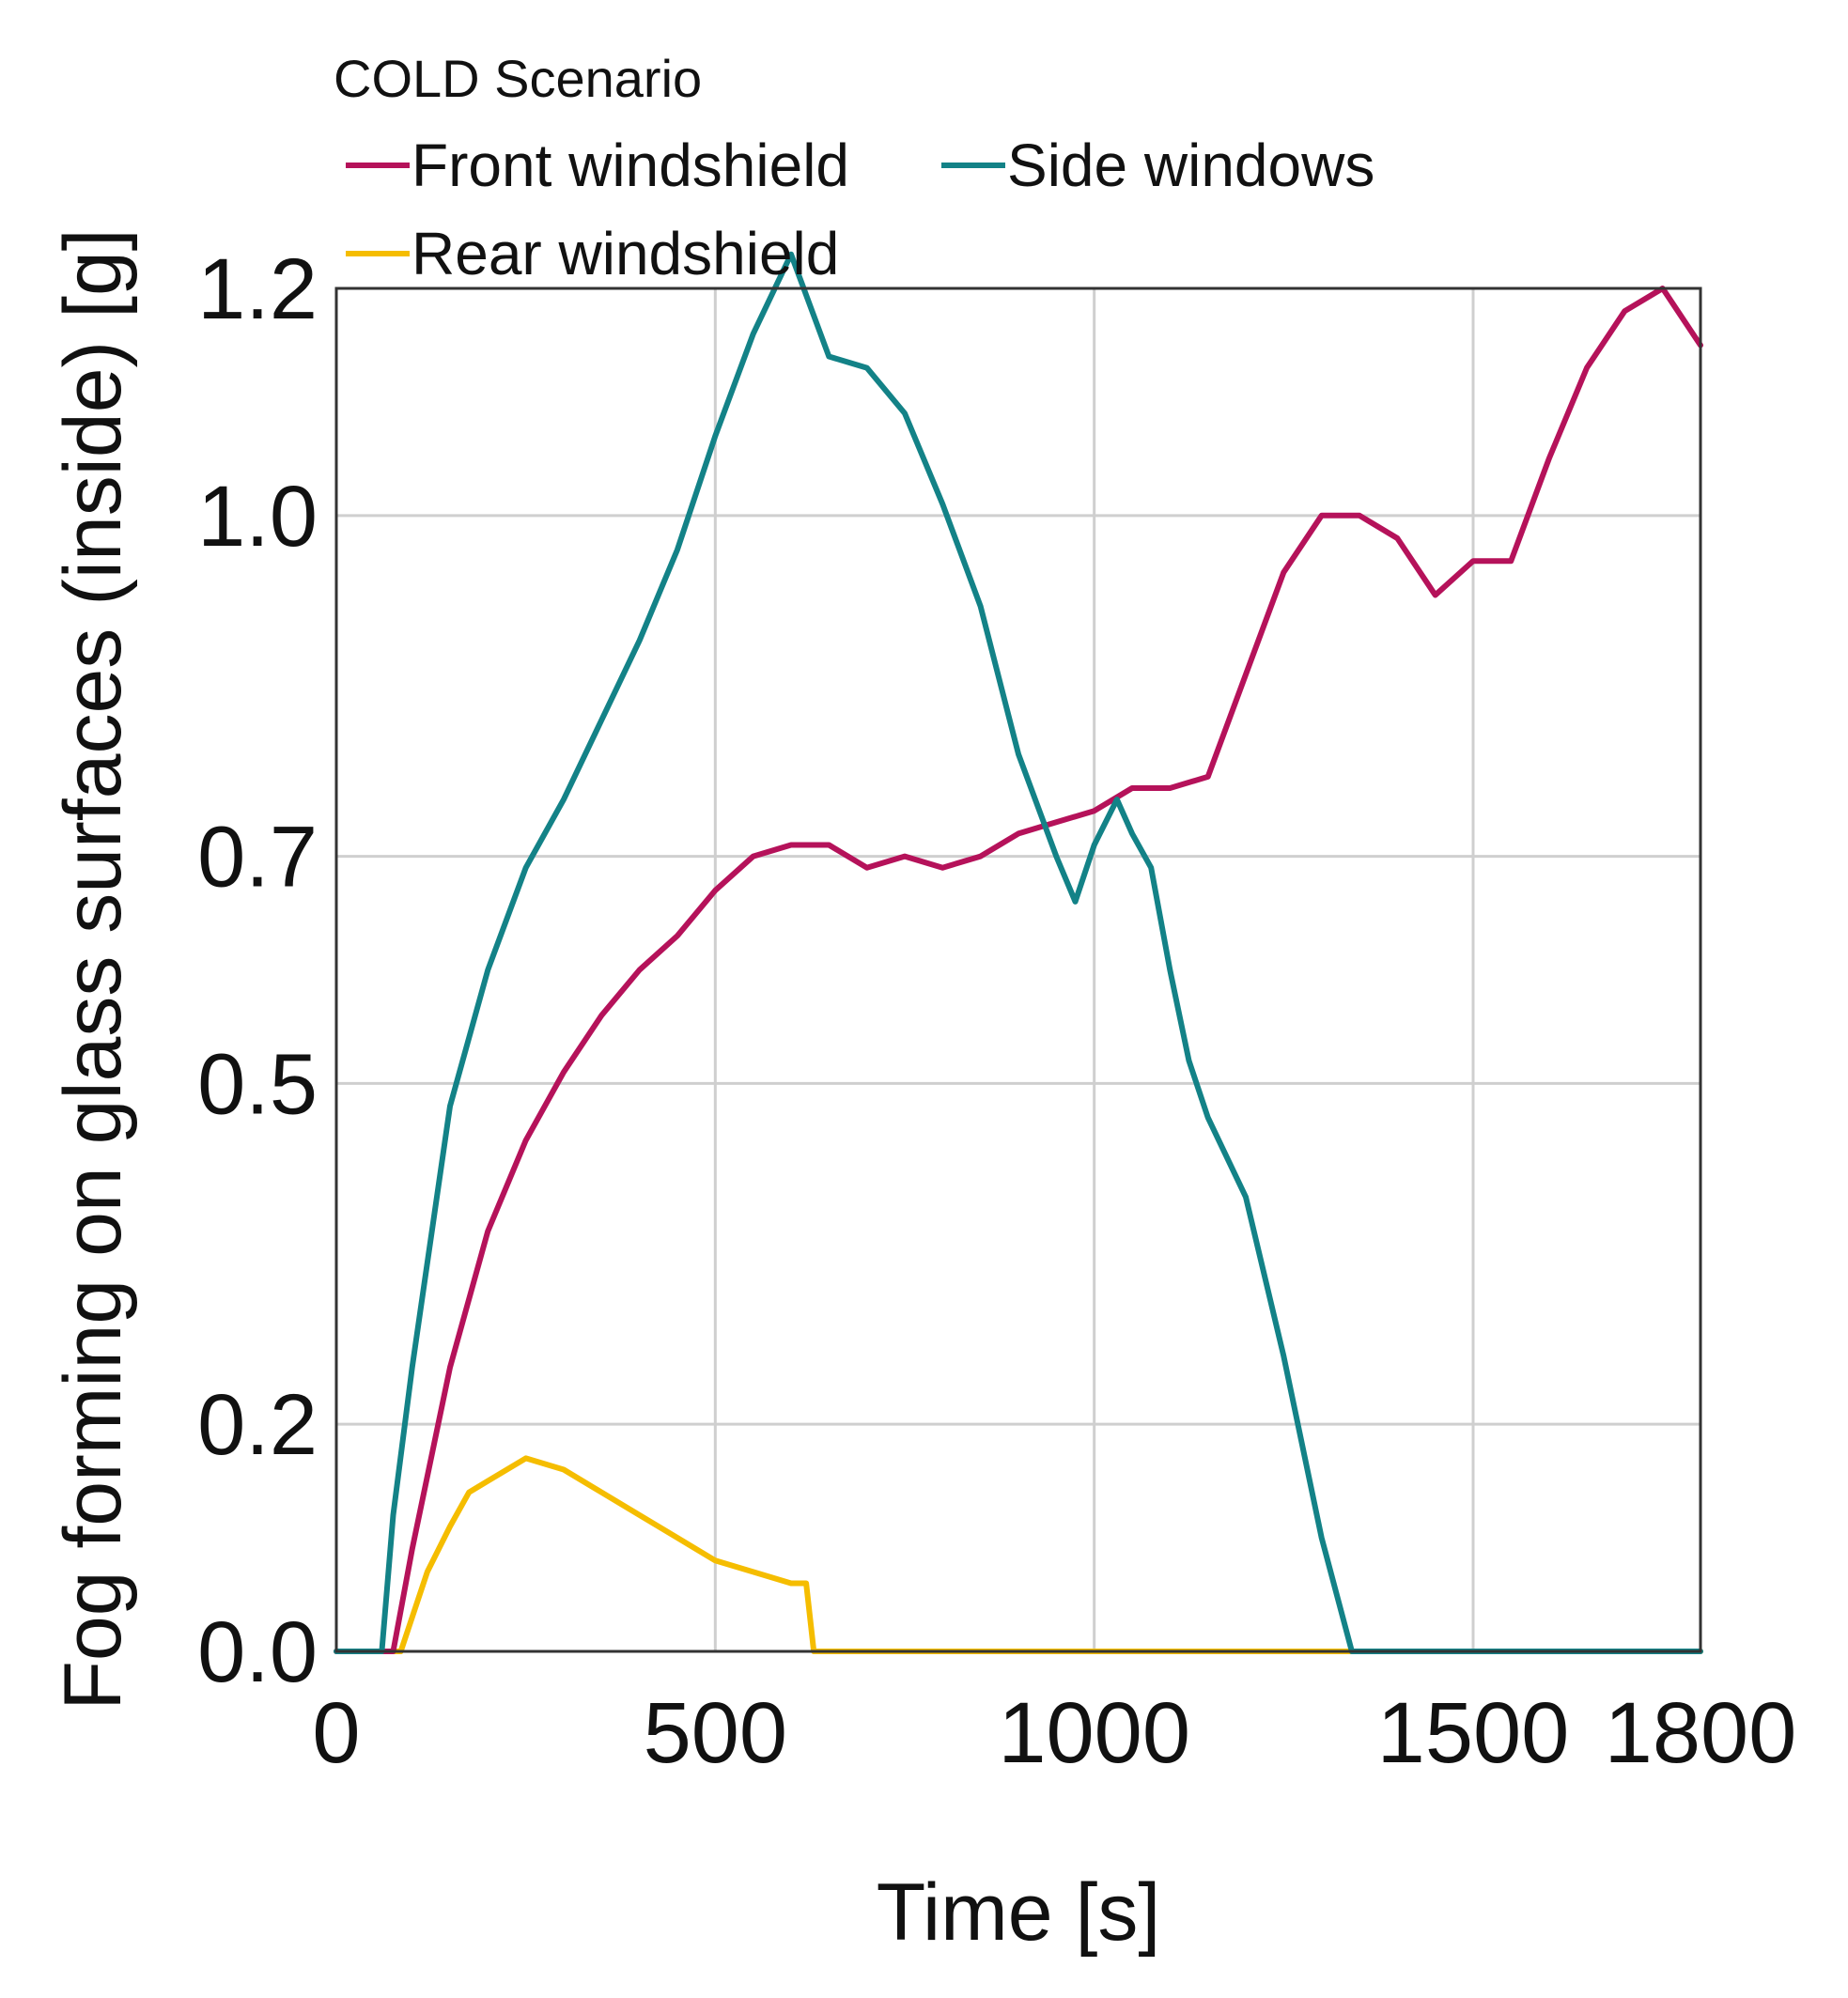  I want to click on x-tick-label: 1000, so click(1094, 1733).